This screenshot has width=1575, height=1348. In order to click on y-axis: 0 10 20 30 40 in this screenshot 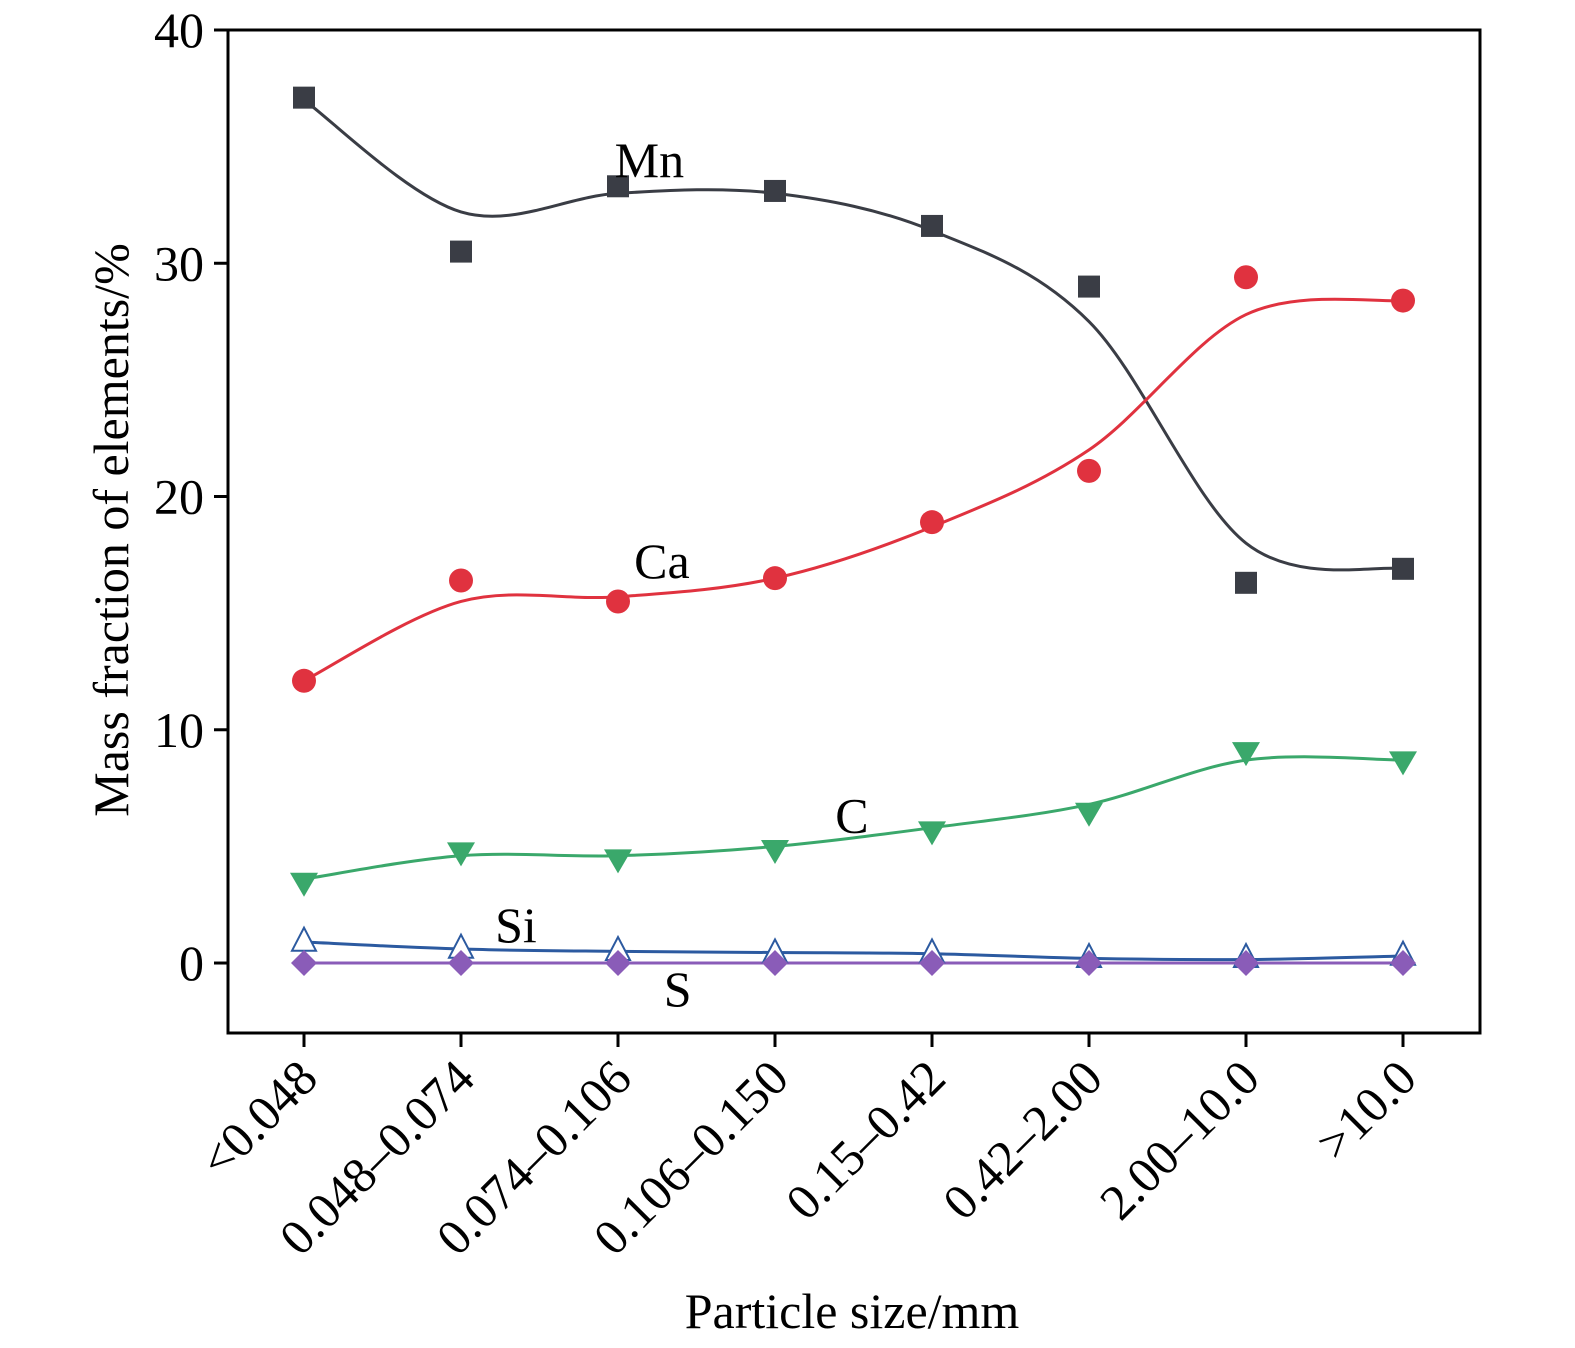, I will do `click(191, 496)`.